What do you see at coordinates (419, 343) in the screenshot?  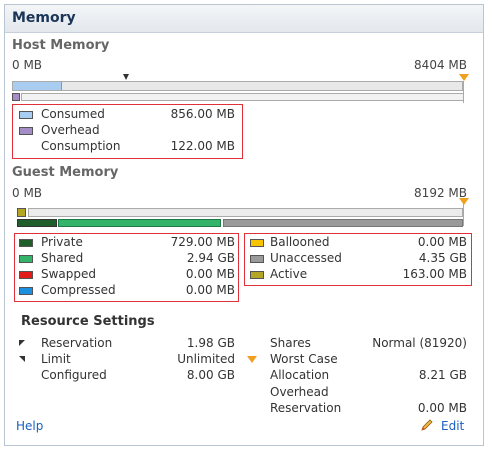 I see `shares-value: Normal (81920)` at bounding box center [419, 343].